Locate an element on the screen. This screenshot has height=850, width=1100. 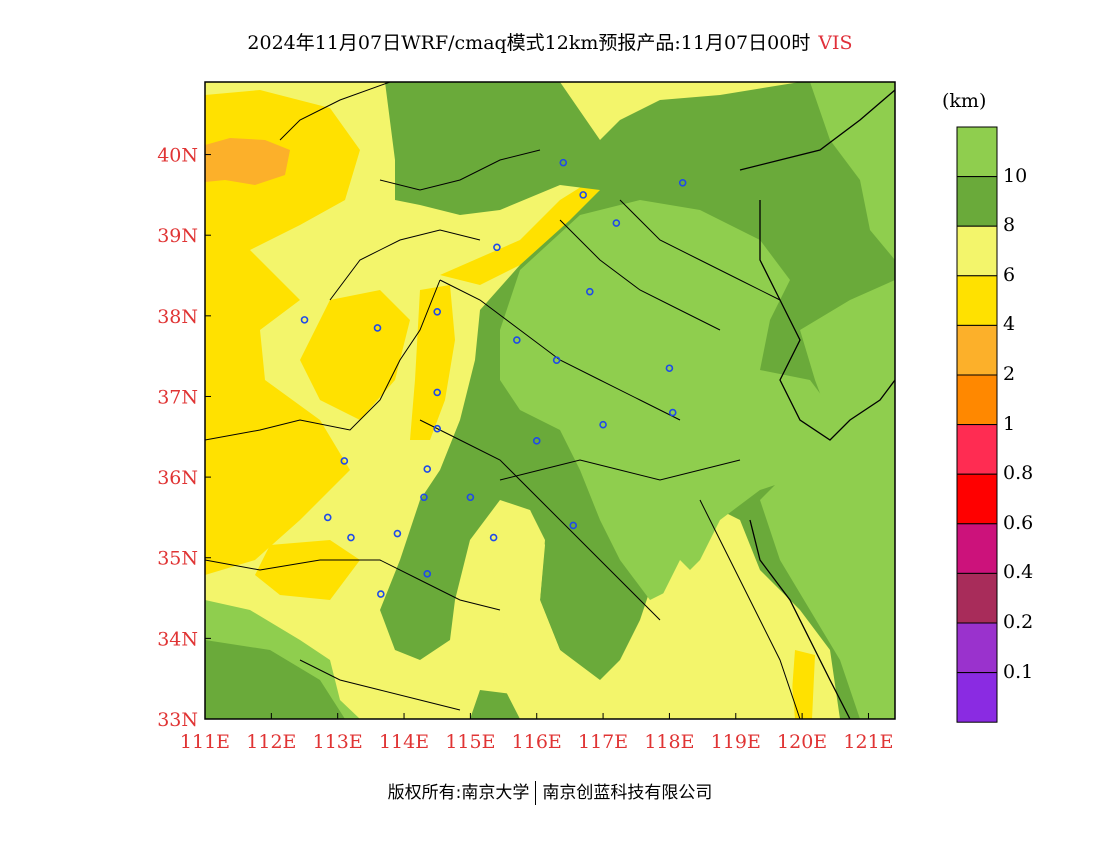
colorbar-label: 6 is located at coordinates (1009, 274).